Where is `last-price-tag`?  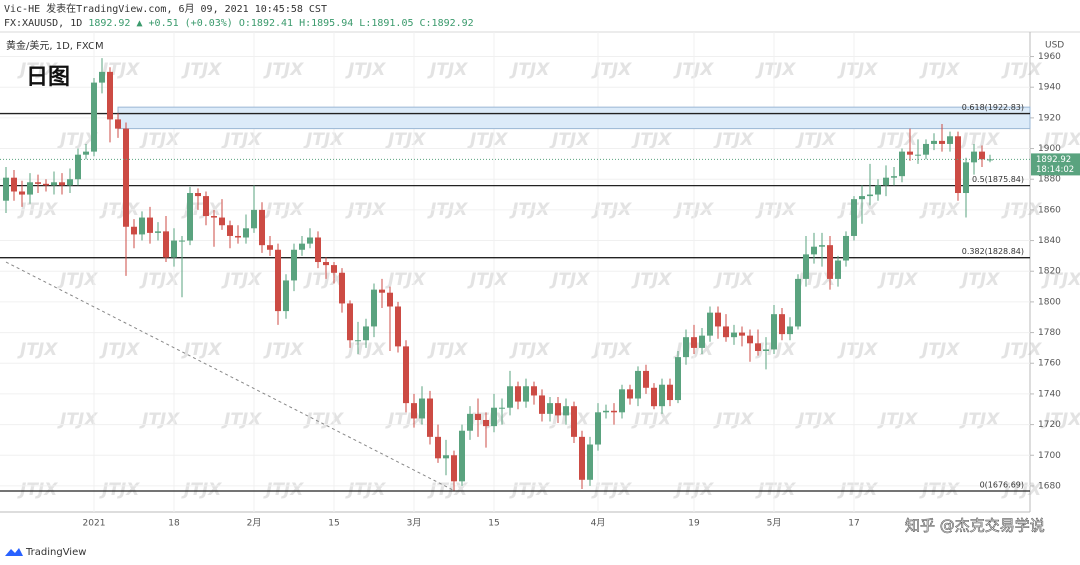 last-price-tag is located at coordinates (1055, 164).